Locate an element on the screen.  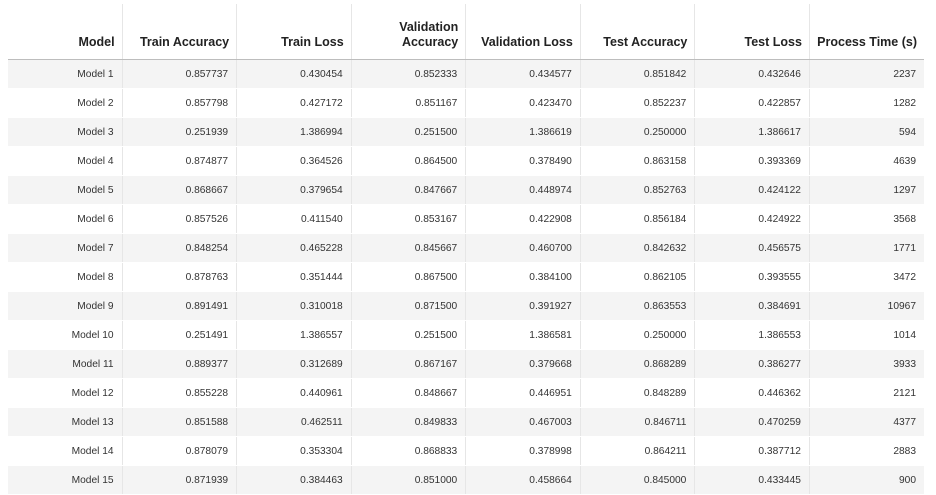
train-accuracy-cell: 0.251491 is located at coordinates (179, 335).